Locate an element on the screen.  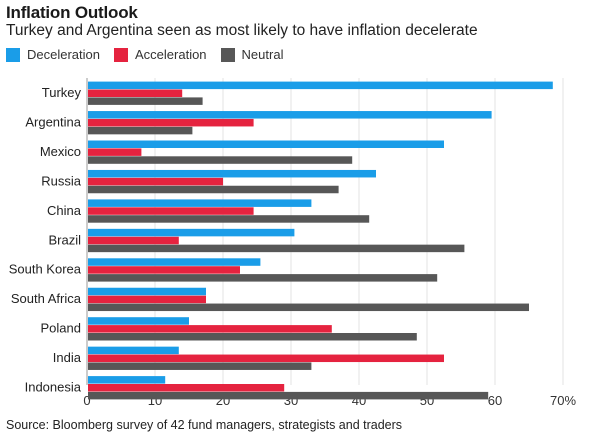
x-tick-label: 60 is located at coordinates (495, 400).